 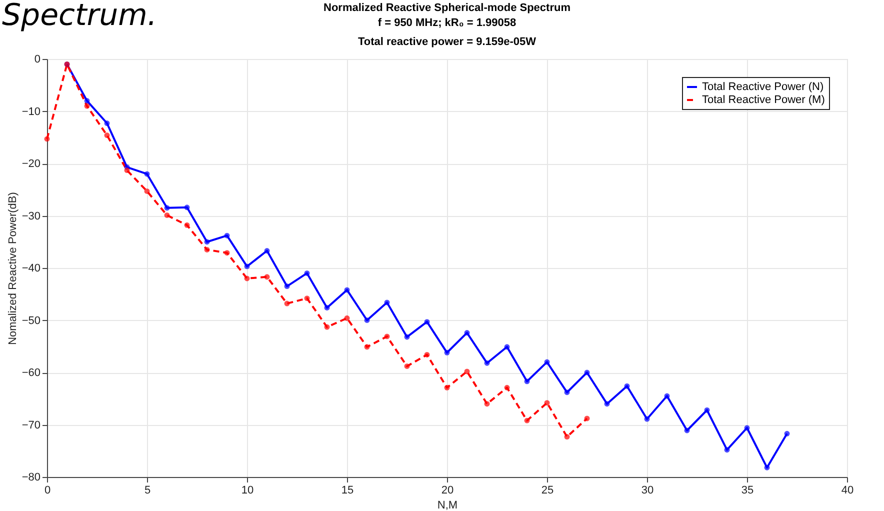 What do you see at coordinates (31, 373) in the screenshot?
I see `y-tick-label: −60` at bounding box center [31, 373].